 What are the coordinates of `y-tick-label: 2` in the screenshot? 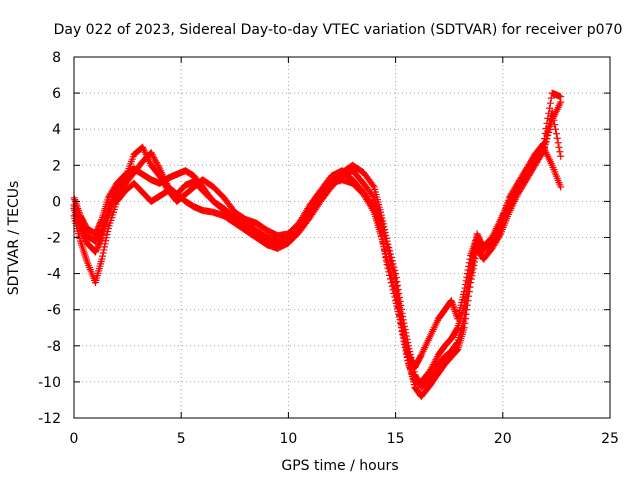 It's located at (56, 166).